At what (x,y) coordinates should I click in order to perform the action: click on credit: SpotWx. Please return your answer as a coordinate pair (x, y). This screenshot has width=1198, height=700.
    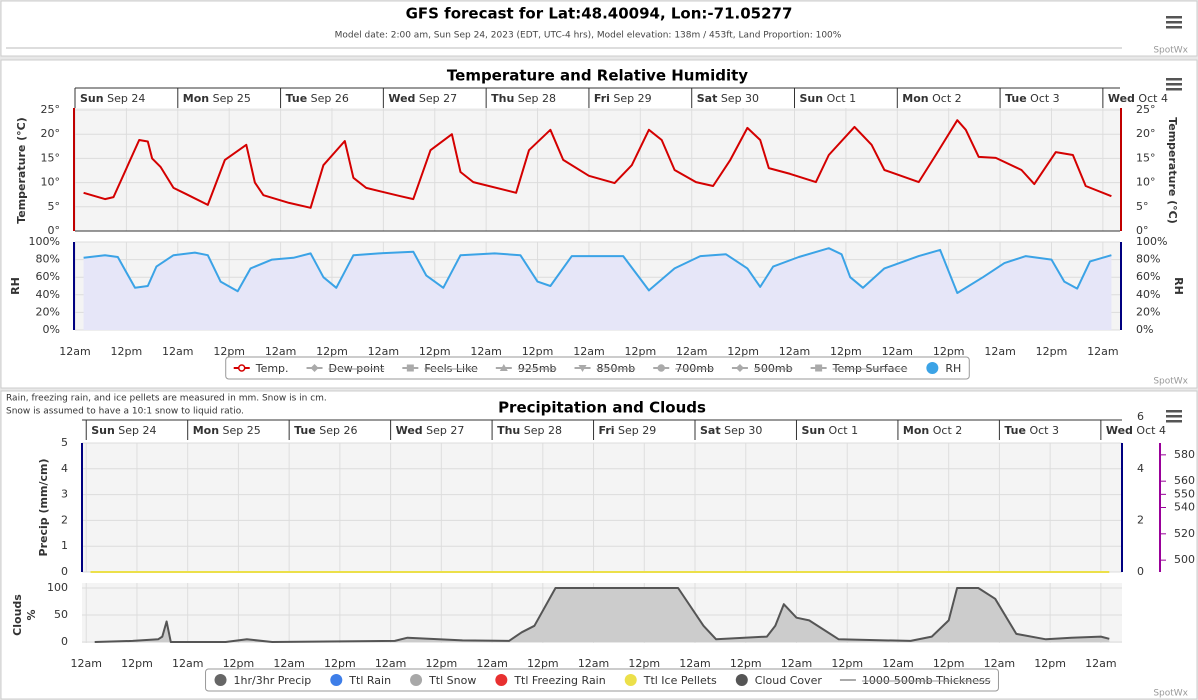
    Looking at the image, I should click on (1170, 694).